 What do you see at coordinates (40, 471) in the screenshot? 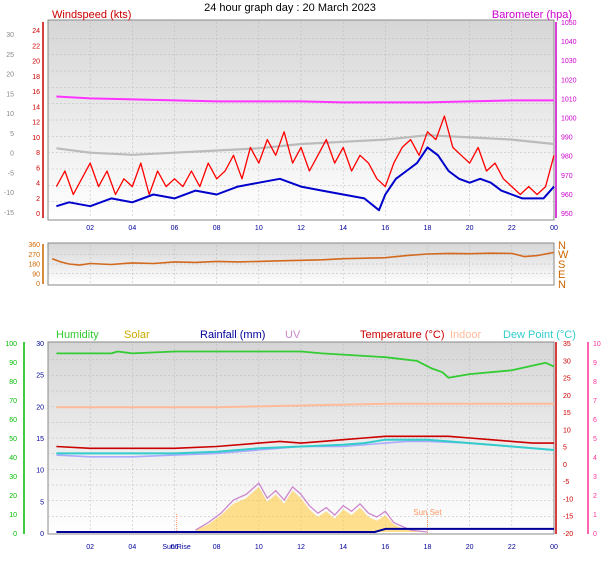
I see `rainfall-axis-tick: 10` at bounding box center [40, 471].